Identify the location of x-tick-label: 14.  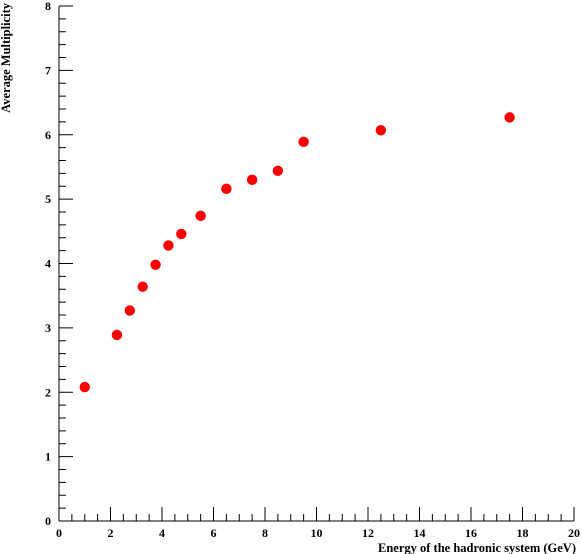
(420, 533).